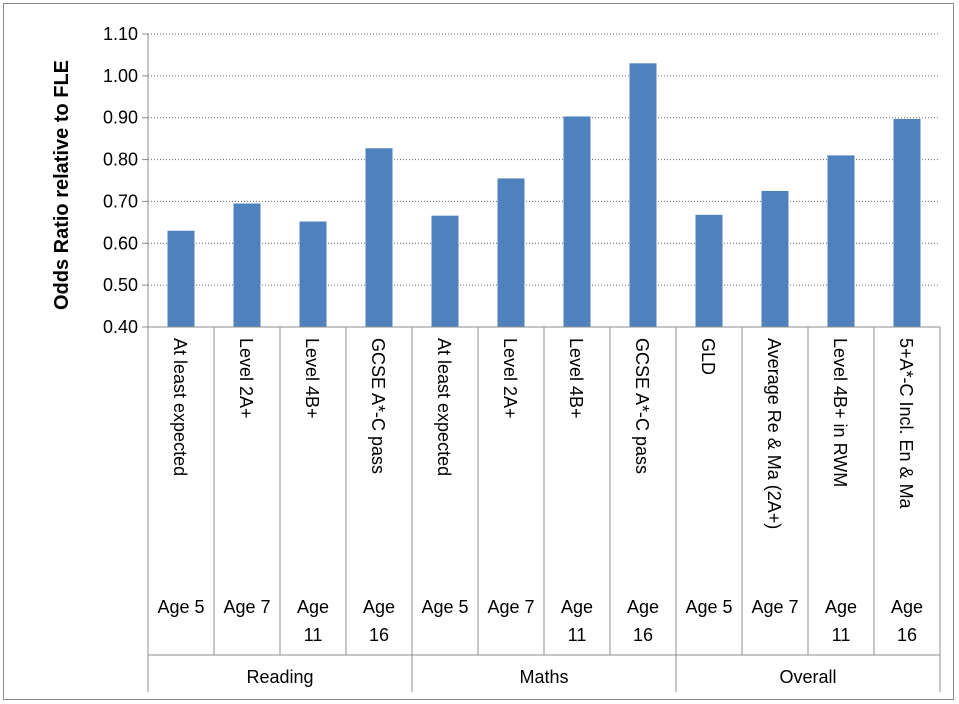 Image resolution: width=959 pixels, height=704 pixels. Describe the element at coordinates (708, 356) in the screenshot. I see `x-tick-label: GLD` at that location.